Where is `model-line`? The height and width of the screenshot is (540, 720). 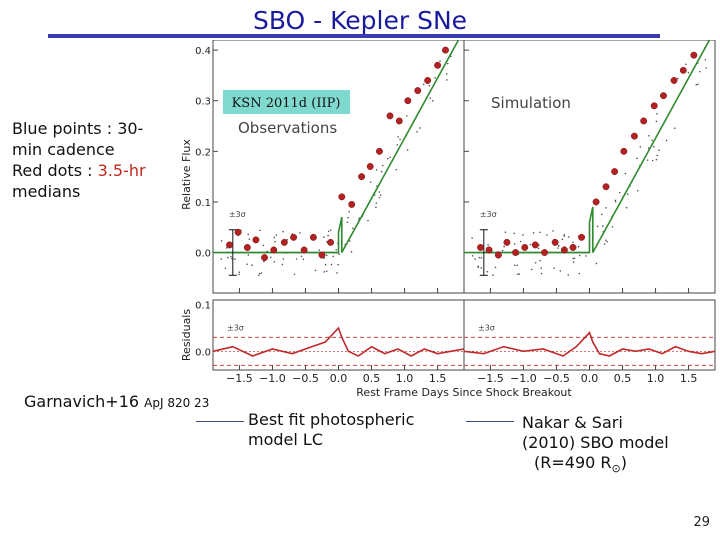
model-line is located at coordinates (587, 147).